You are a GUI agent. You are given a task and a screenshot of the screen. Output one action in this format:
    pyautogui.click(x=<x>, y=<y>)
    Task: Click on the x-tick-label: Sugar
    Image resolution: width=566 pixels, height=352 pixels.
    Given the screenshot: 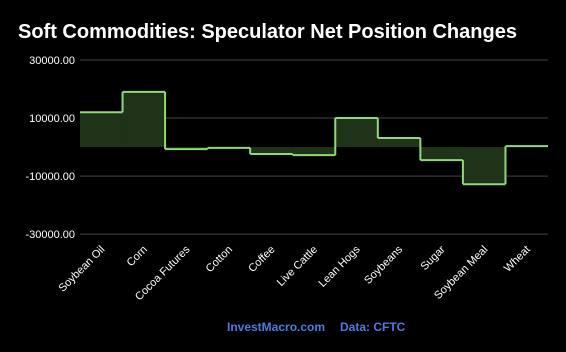 What is the action you would take?
    pyautogui.click(x=433, y=257)
    